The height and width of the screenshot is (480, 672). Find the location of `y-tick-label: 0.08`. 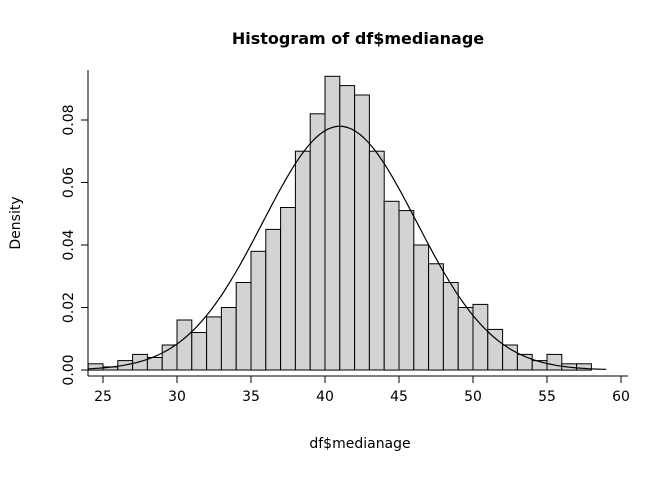

y-tick-label: 0.08 is located at coordinates (69, 119).